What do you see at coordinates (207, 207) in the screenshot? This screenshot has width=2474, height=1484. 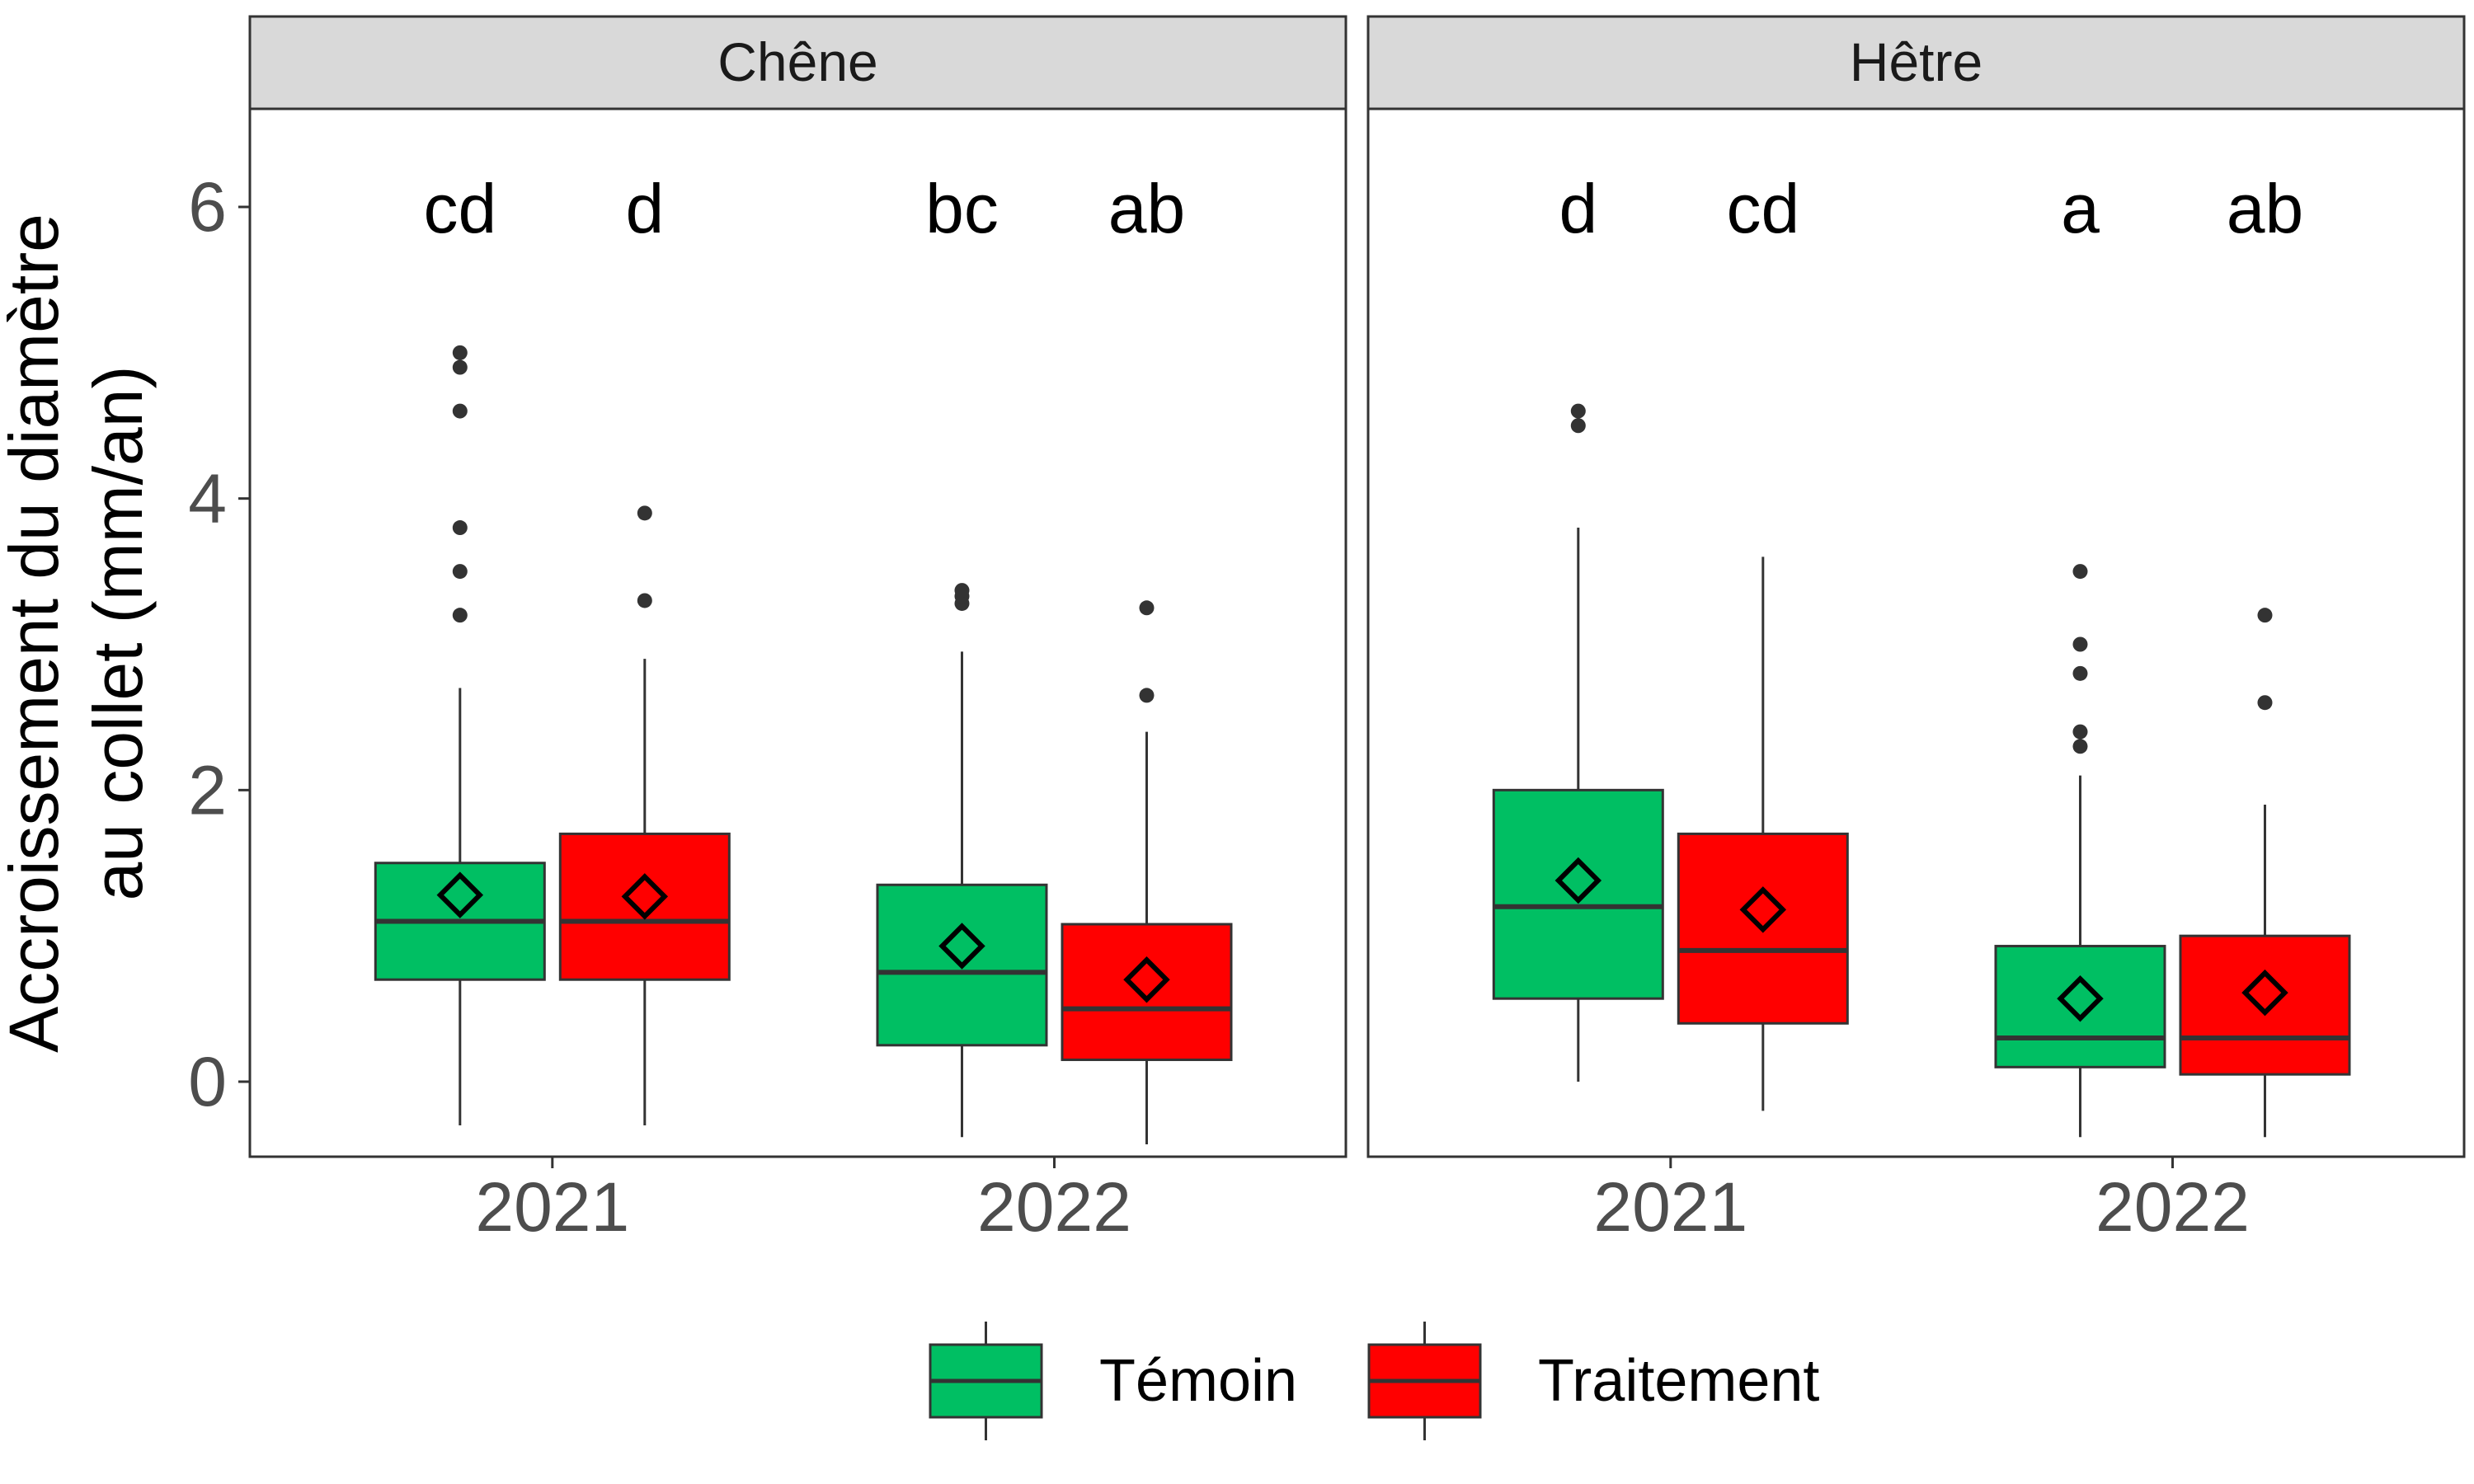 I see `y-tick-label: 6` at bounding box center [207, 207].